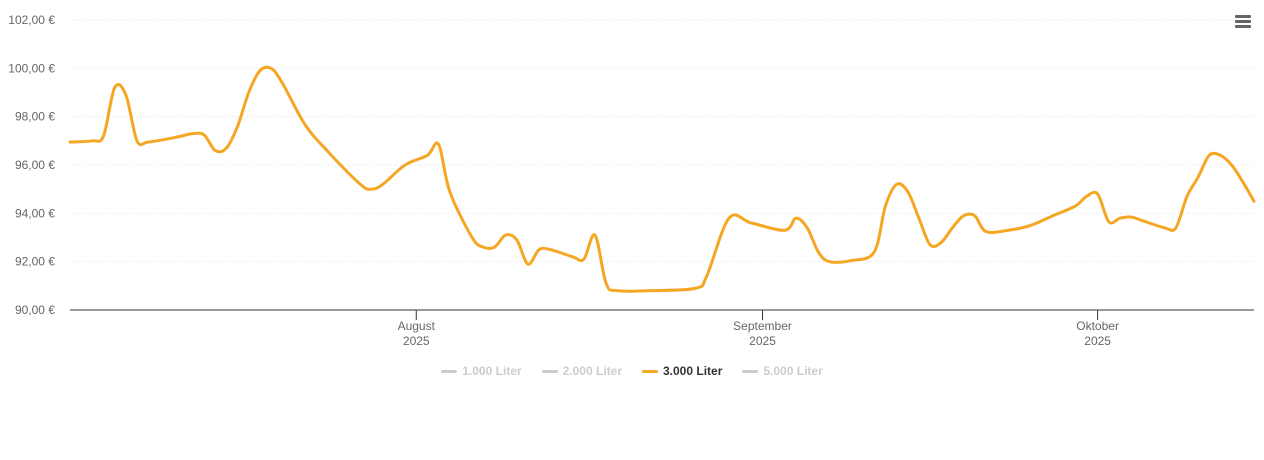 Image resolution: width=1264 pixels, height=460 pixels. What do you see at coordinates (793, 371) in the screenshot?
I see `legend-label: 5.000 Liter` at bounding box center [793, 371].